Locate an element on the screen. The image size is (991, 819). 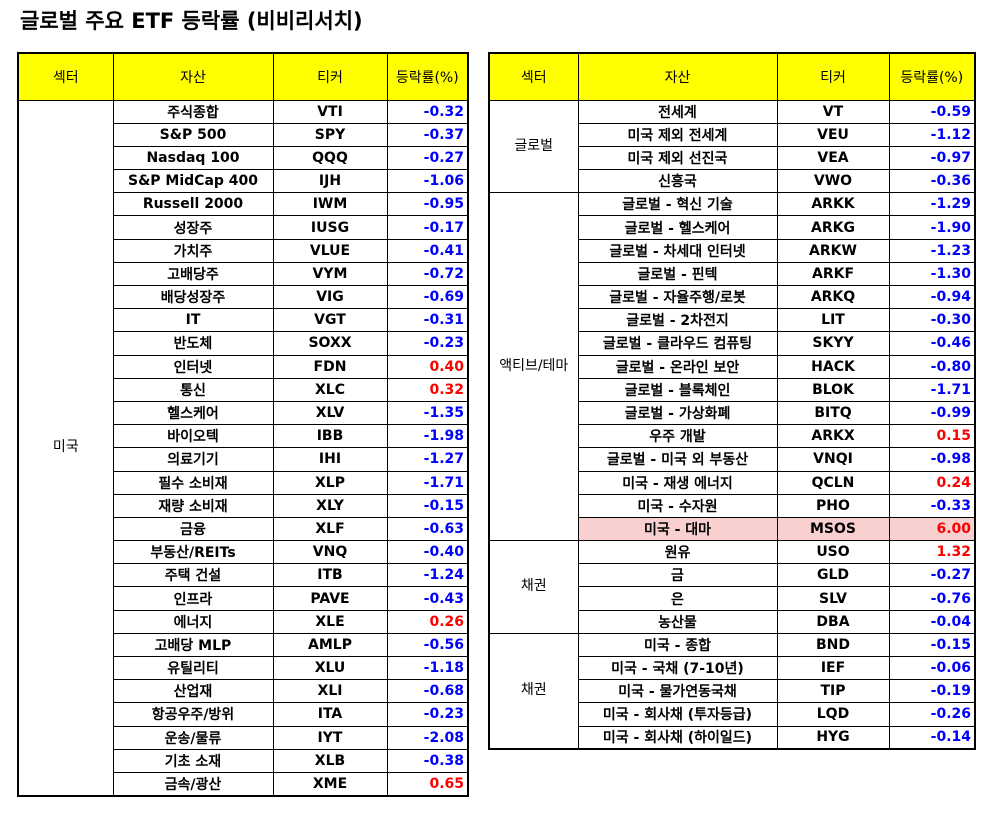
asset-cell: 산업재 is located at coordinates (193, 691).